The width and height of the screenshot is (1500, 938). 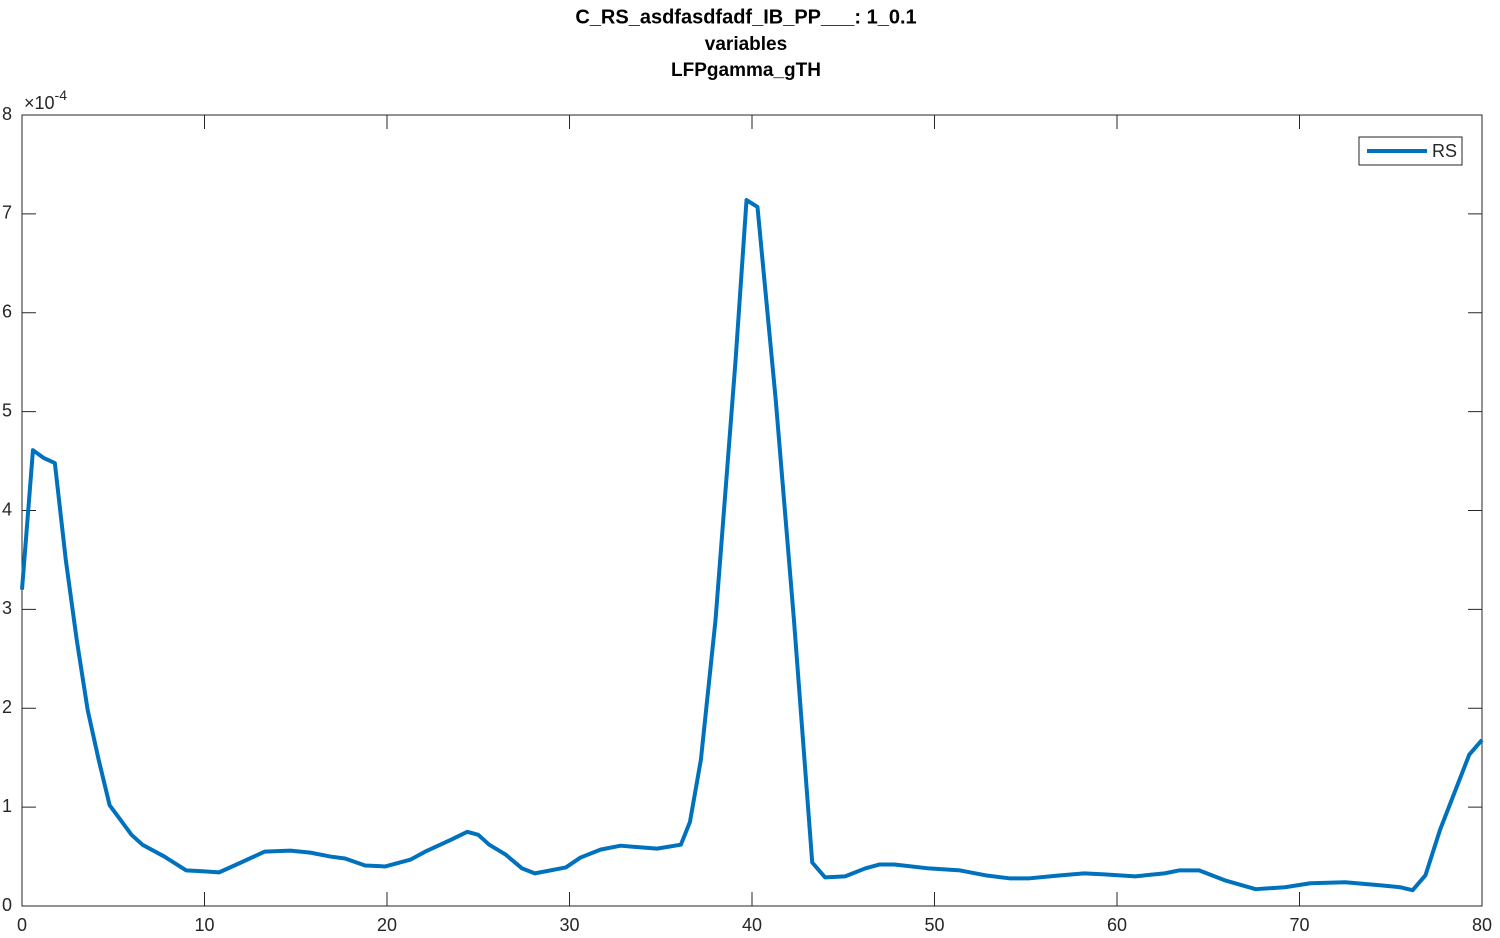 What do you see at coordinates (22, 925) in the screenshot?
I see `x-tick-label: 0` at bounding box center [22, 925].